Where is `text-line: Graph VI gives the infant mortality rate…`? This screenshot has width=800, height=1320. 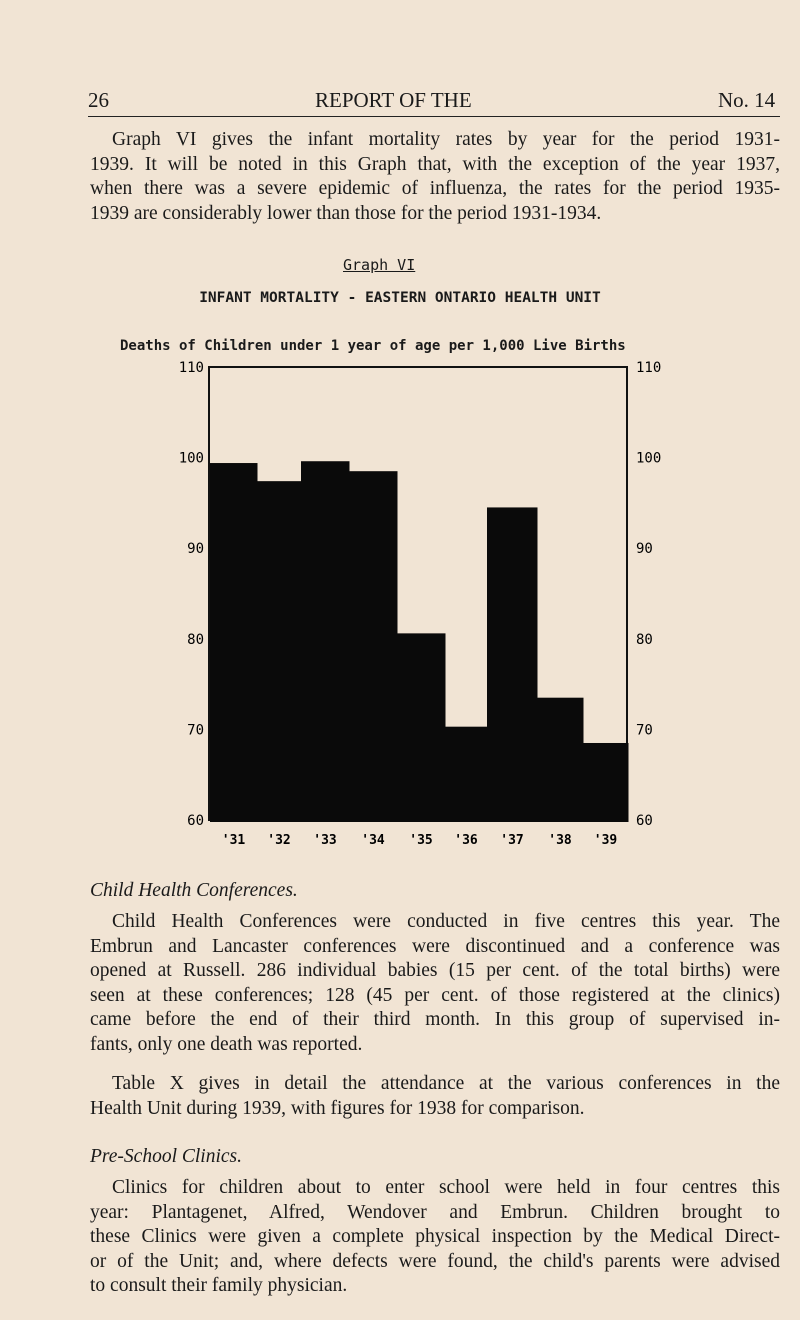
text-line: Graph VI gives the infant mortality rate… is located at coordinates (446, 139).